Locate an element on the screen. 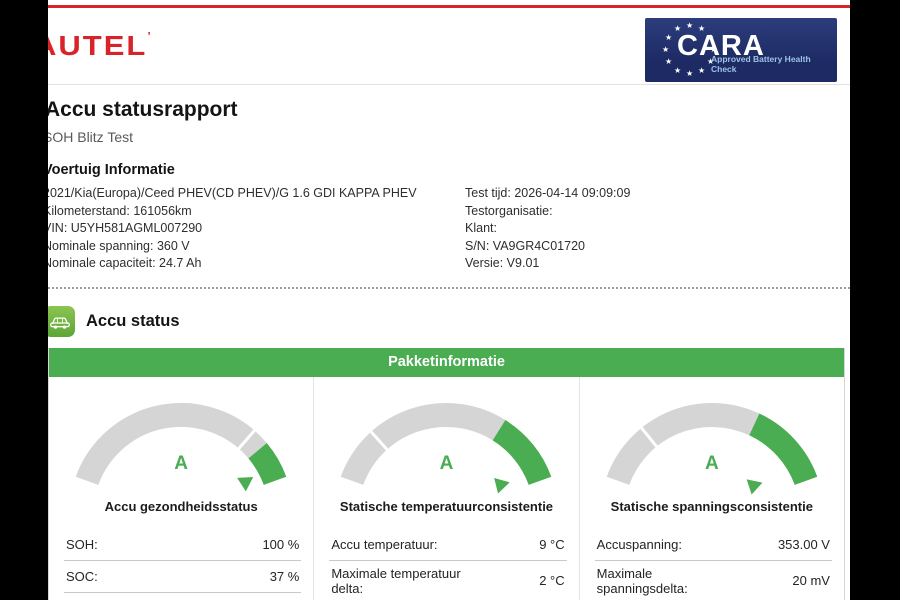 This screenshot has height=600, width=900. row-label: SOH: is located at coordinates (82, 544).